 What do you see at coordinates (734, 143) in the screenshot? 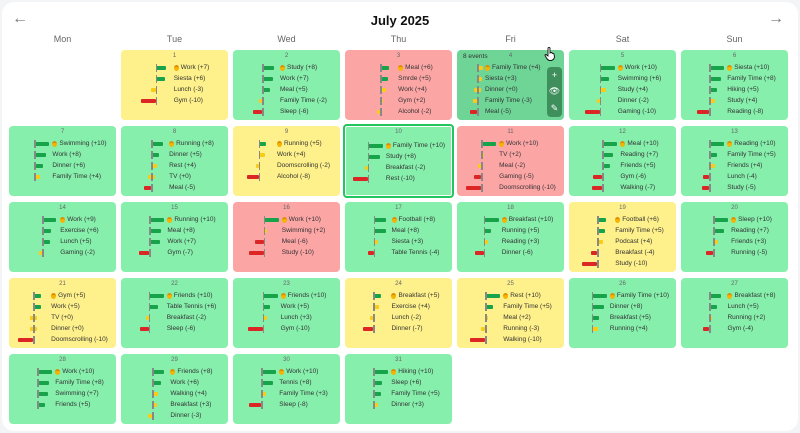
I see `event-item: Reading (+10)` at bounding box center [734, 143].